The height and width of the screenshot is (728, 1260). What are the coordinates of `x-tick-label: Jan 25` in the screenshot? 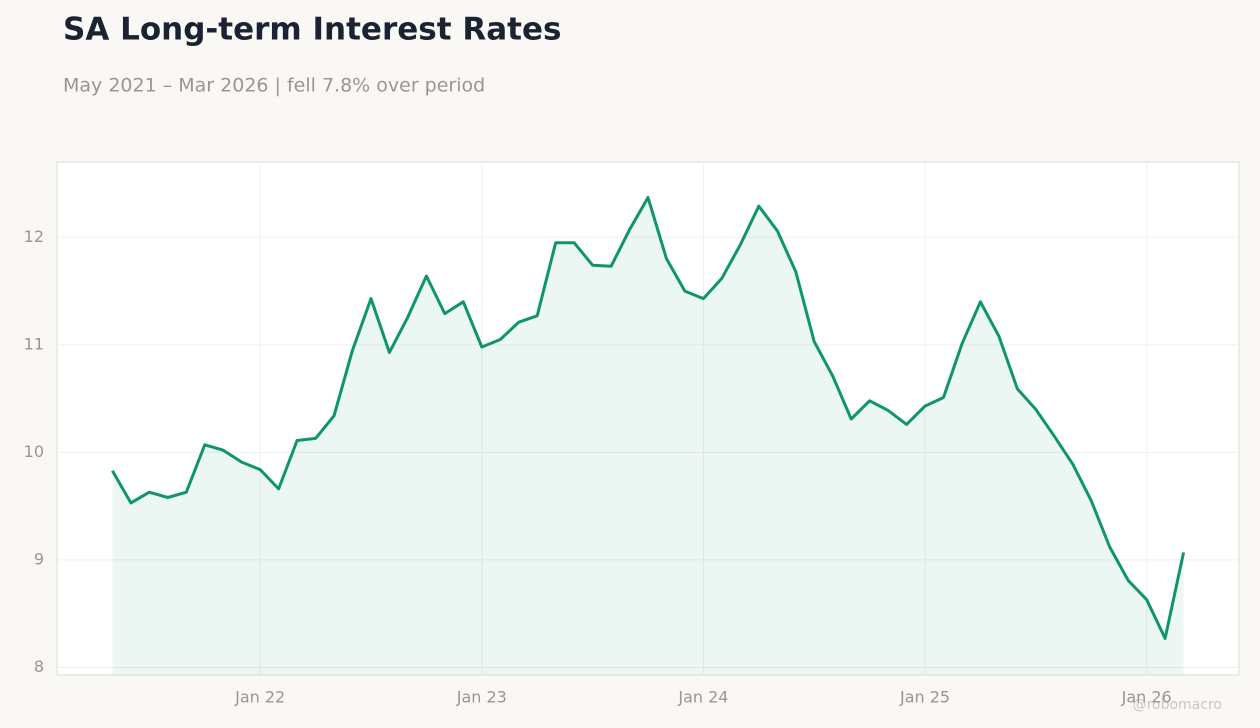 It's located at (924, 697).